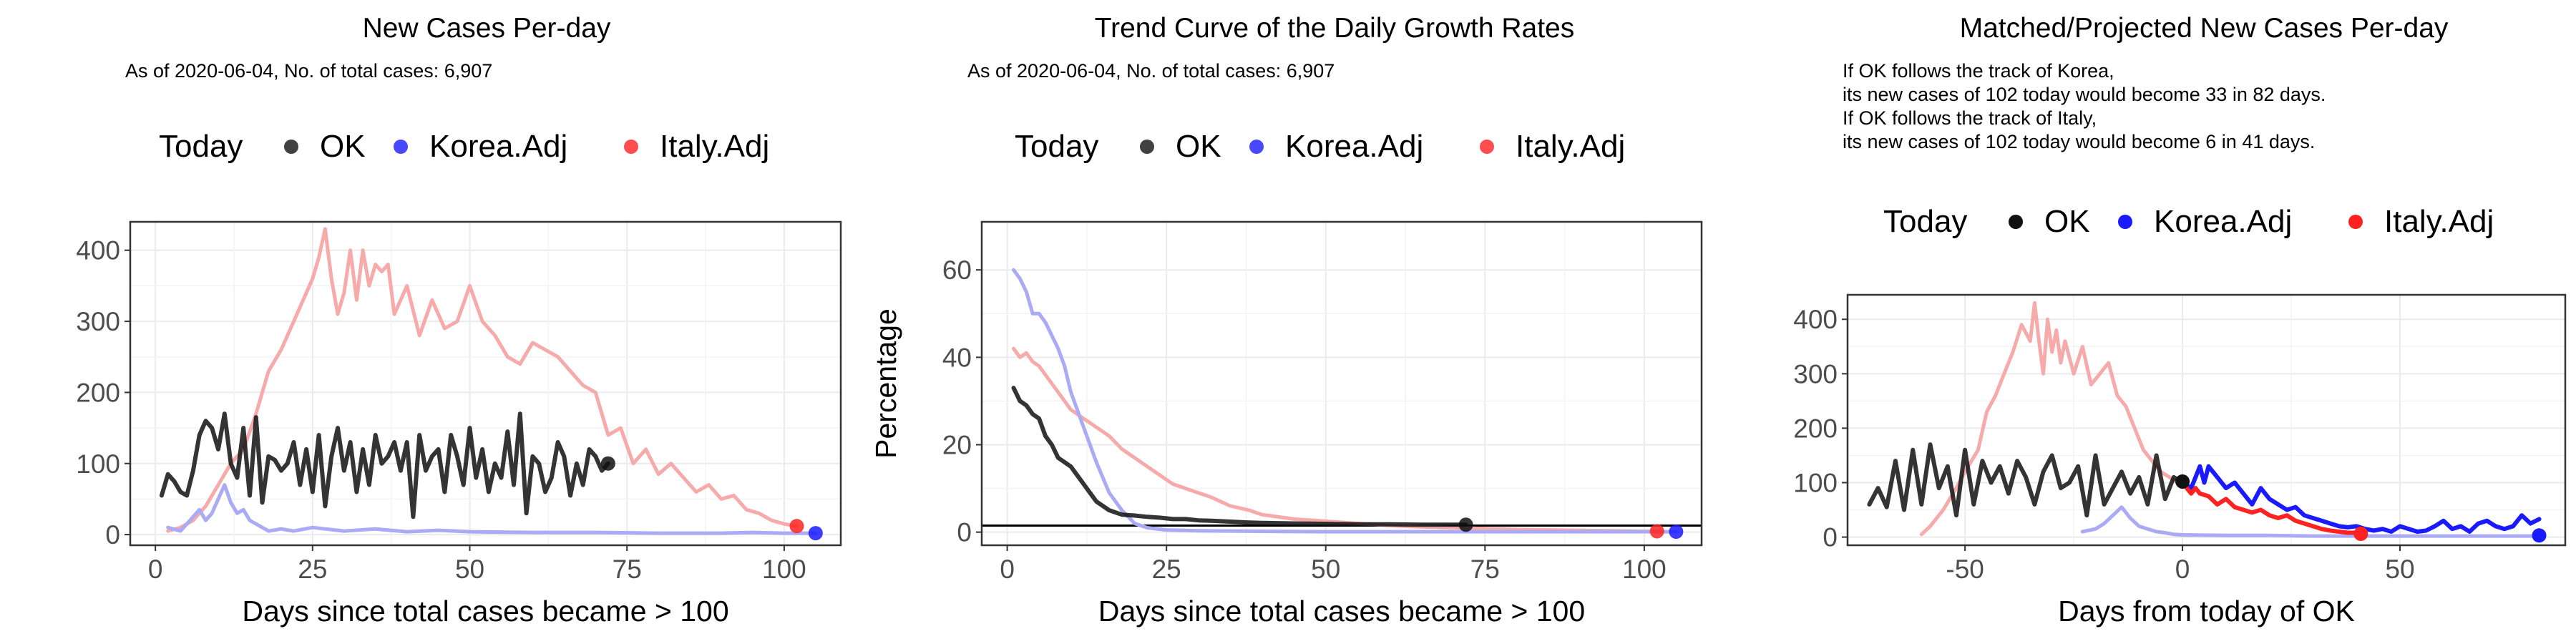 Image resolution: width=2576 pixels, height=644 pixels. Describe the element at coordinates (1334, 28) in the screenshot. I see `chart-title: Trend Curve of the Daily Growth Rates` at that location.